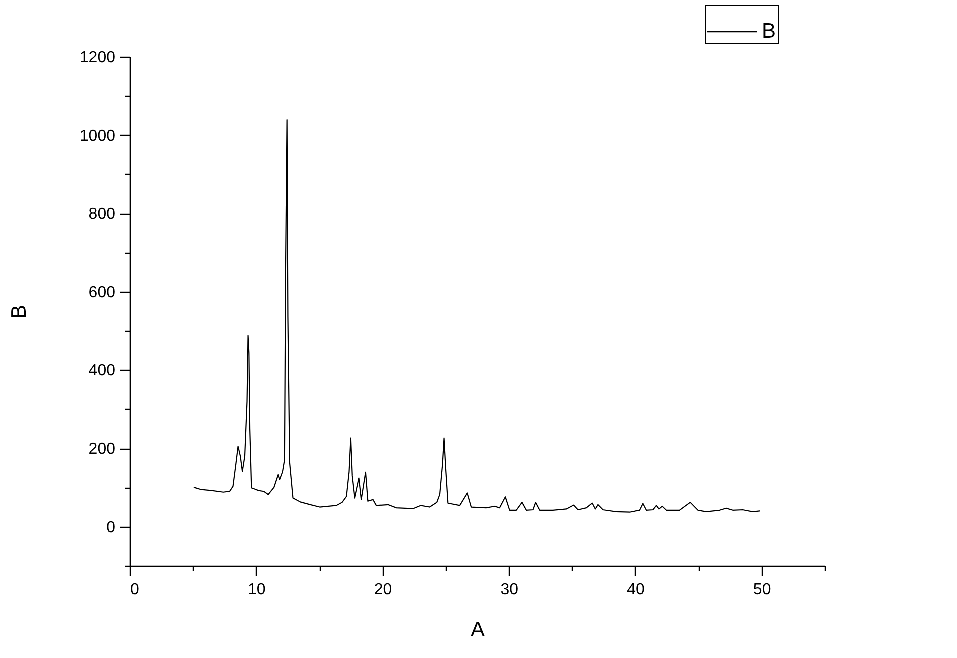  Describe the element at coordinates (98, 58) in the screenshot. I see `y-tick-label: 1200` at that location.